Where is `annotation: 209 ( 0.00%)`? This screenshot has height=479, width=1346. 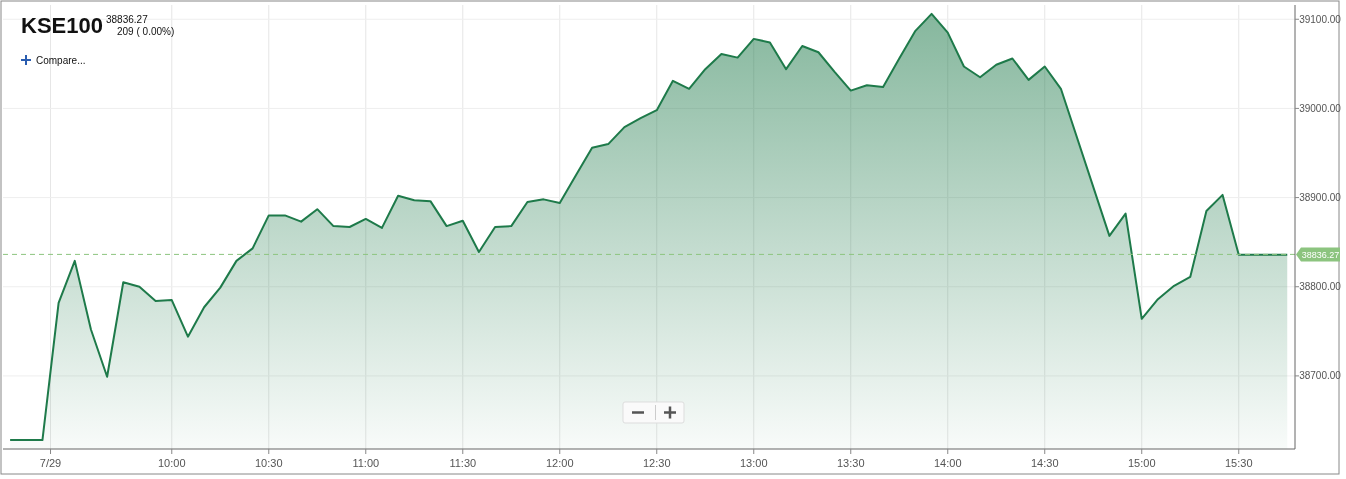
annotation: 209 ( 0.00%) is located at coordinates (146, 31).